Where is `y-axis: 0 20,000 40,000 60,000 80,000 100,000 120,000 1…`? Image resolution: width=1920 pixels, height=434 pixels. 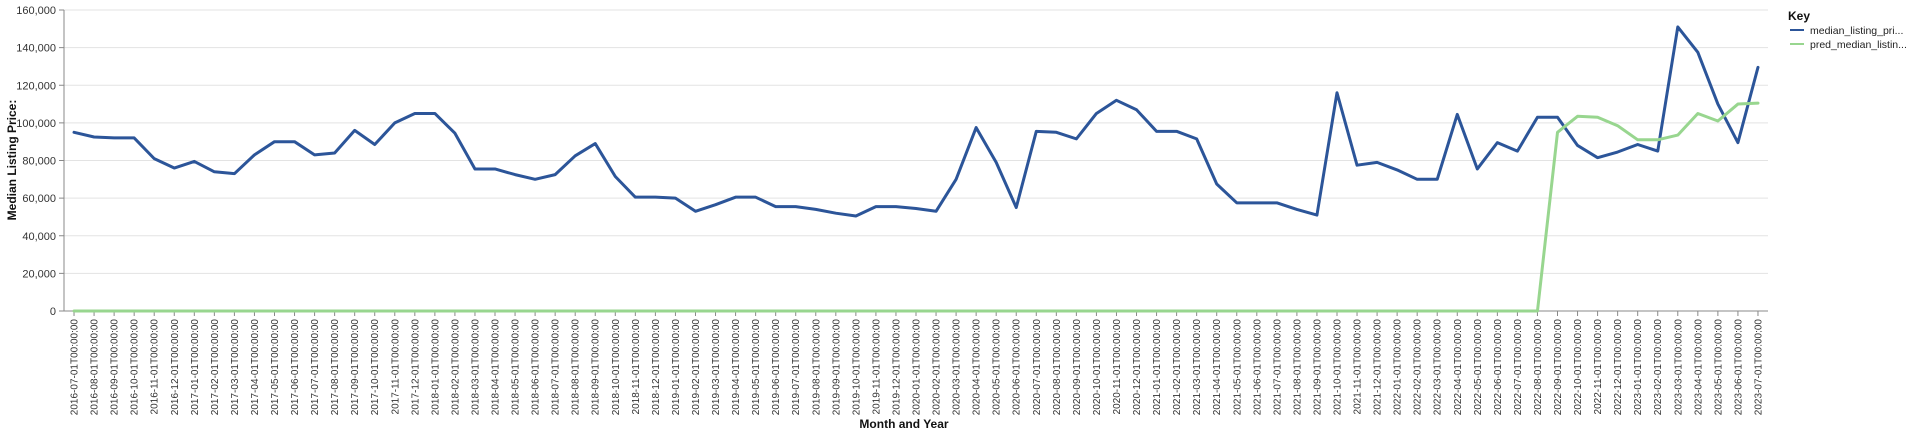
y-axis: 0 20,000 40,000 60,000 80,000 100,000 120,000 1… is located at coordinates (40, 161).